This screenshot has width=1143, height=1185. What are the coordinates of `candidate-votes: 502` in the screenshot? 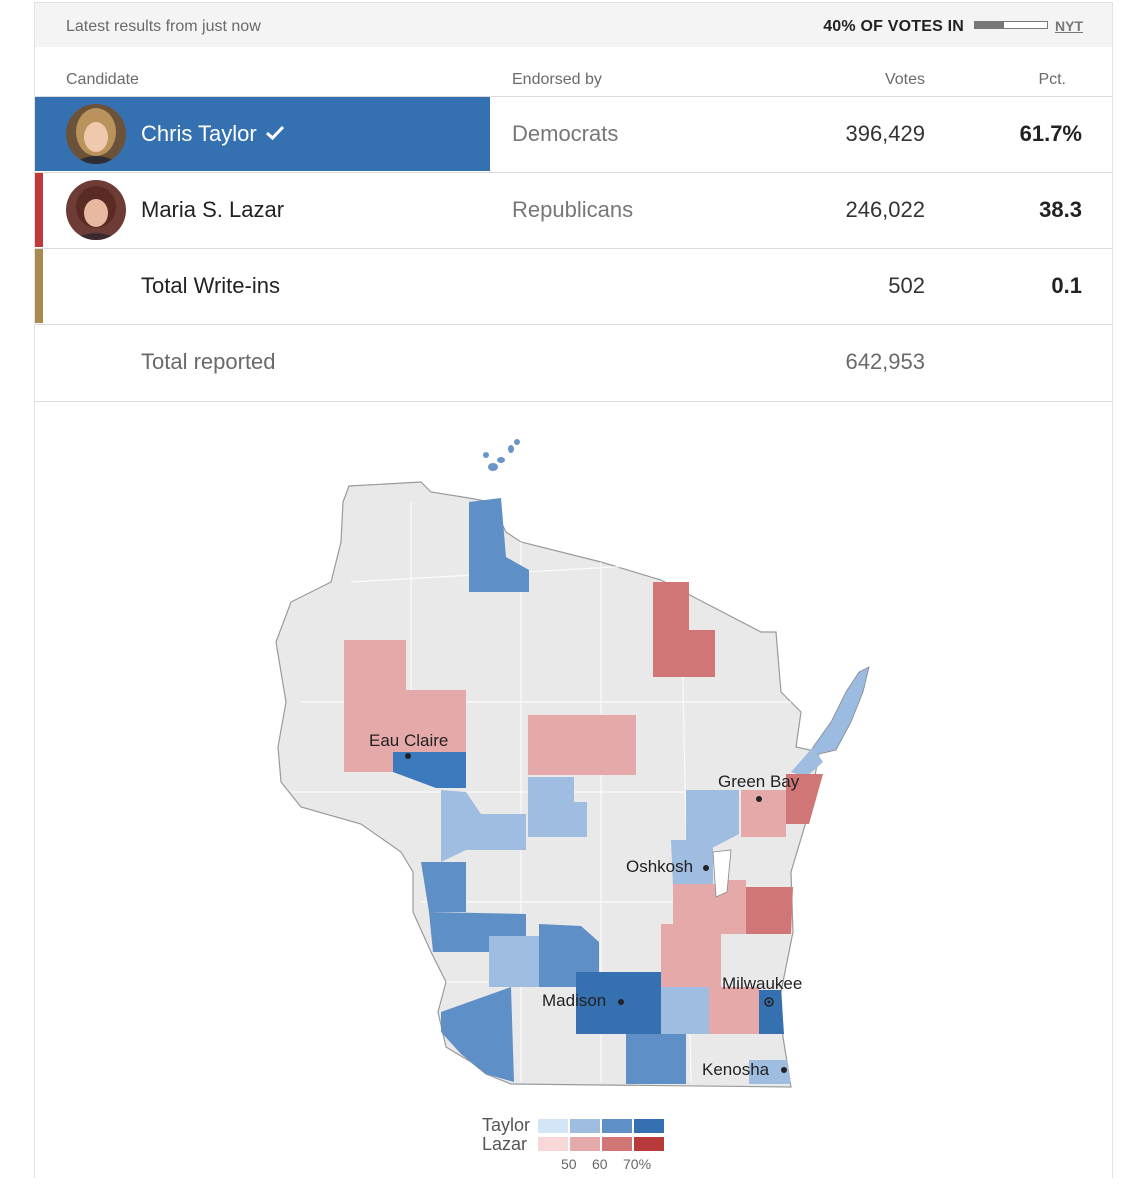 It's located at (906, 285).